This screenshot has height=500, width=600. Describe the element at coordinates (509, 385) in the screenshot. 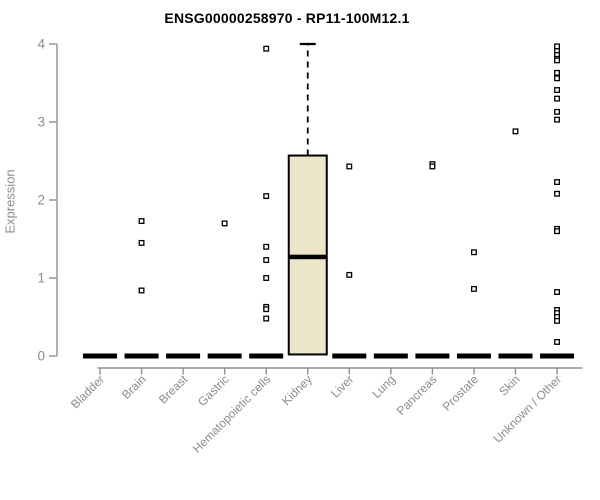

I see `x-tick-label: Skin` at that location.